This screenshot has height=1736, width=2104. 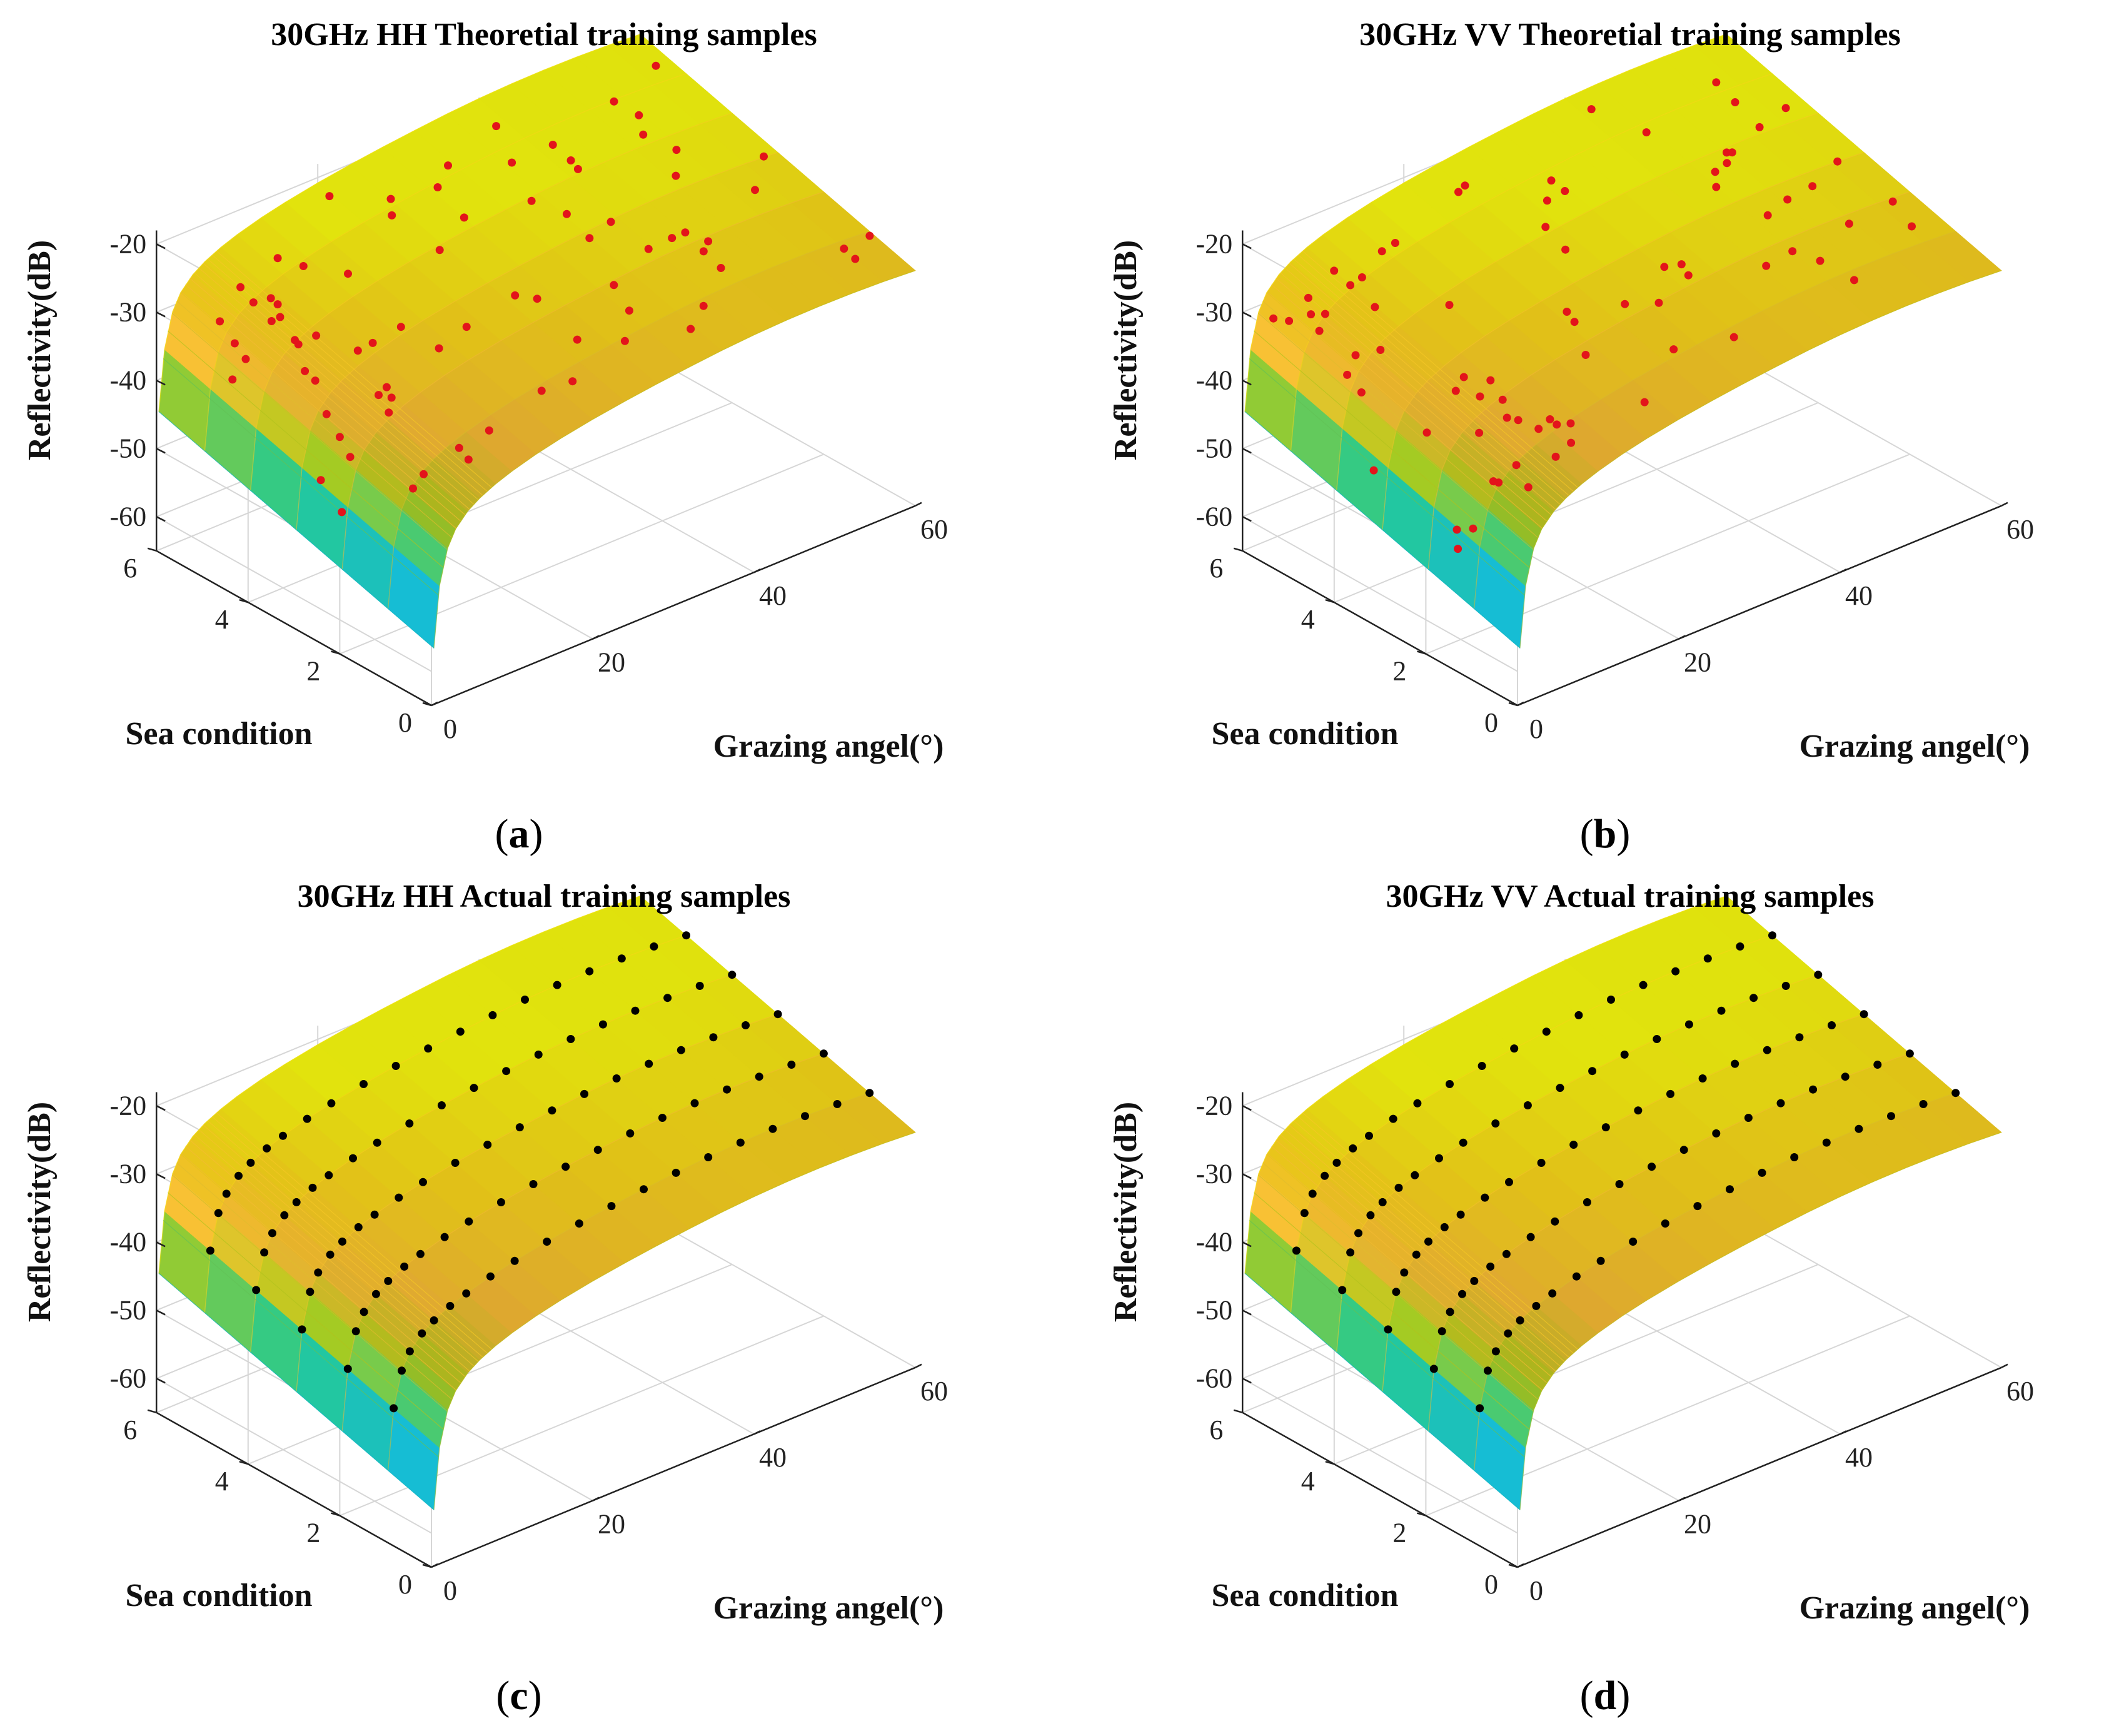 What do you see at coordinates (218, 1595) in the screenshot?
I see `y-axis-label: Sea condition` at bounding box center [218, 1595].